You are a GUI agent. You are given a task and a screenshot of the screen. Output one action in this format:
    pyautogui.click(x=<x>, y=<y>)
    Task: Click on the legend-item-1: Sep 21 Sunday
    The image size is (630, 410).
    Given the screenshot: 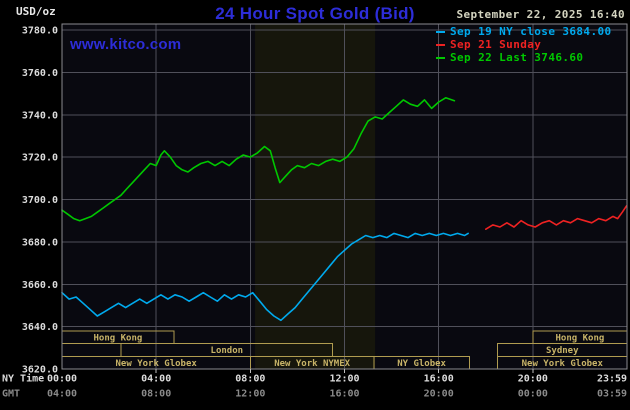 What is the action you would take?
    pyautogui.click(x=524, y=44)
    